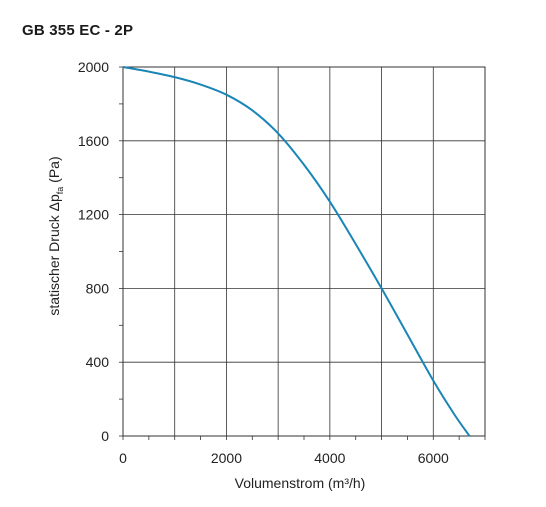  I want to click on y-tick-label: 400, so click(98, 362).